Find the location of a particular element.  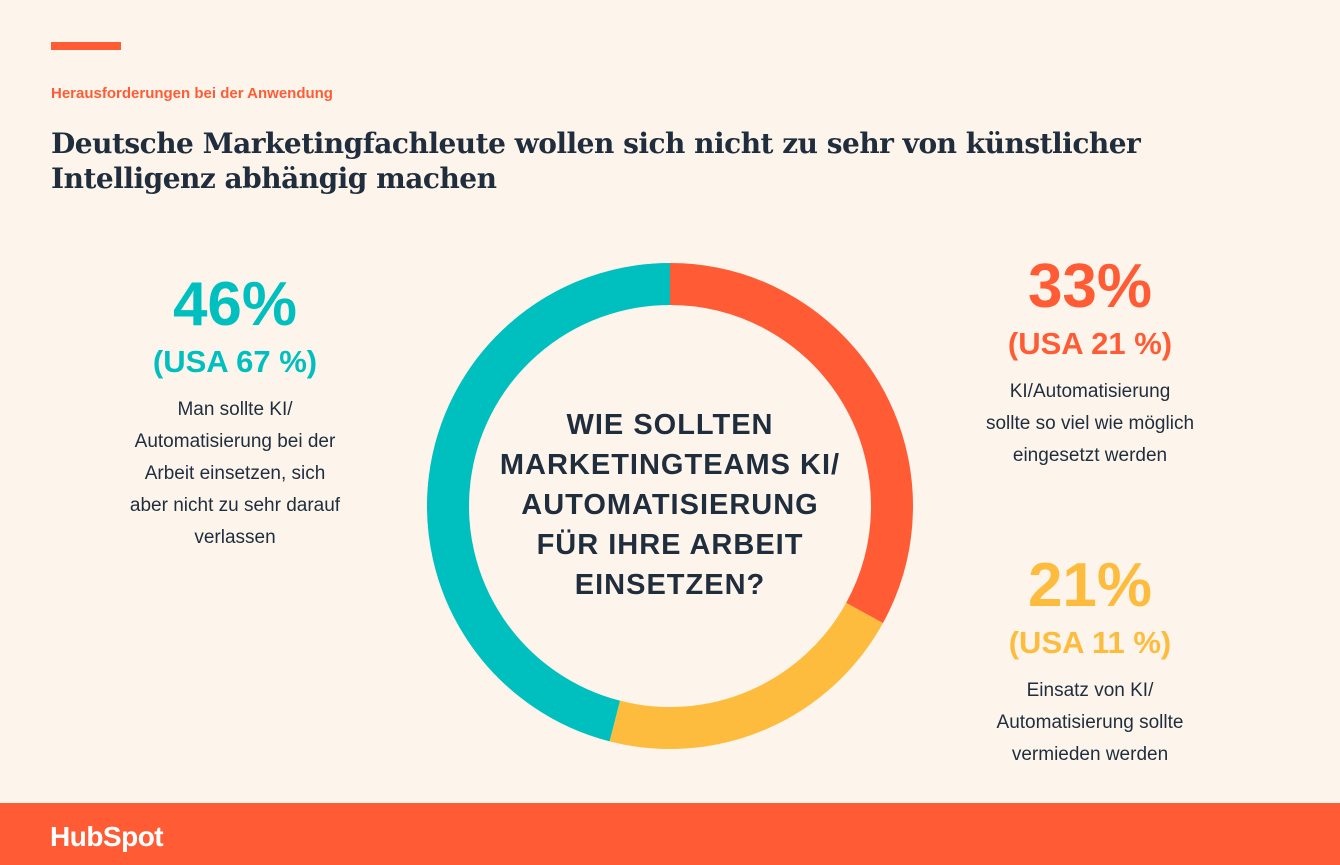

desc-line: Automatisierung sollte is located at coordinates (1090, 722).